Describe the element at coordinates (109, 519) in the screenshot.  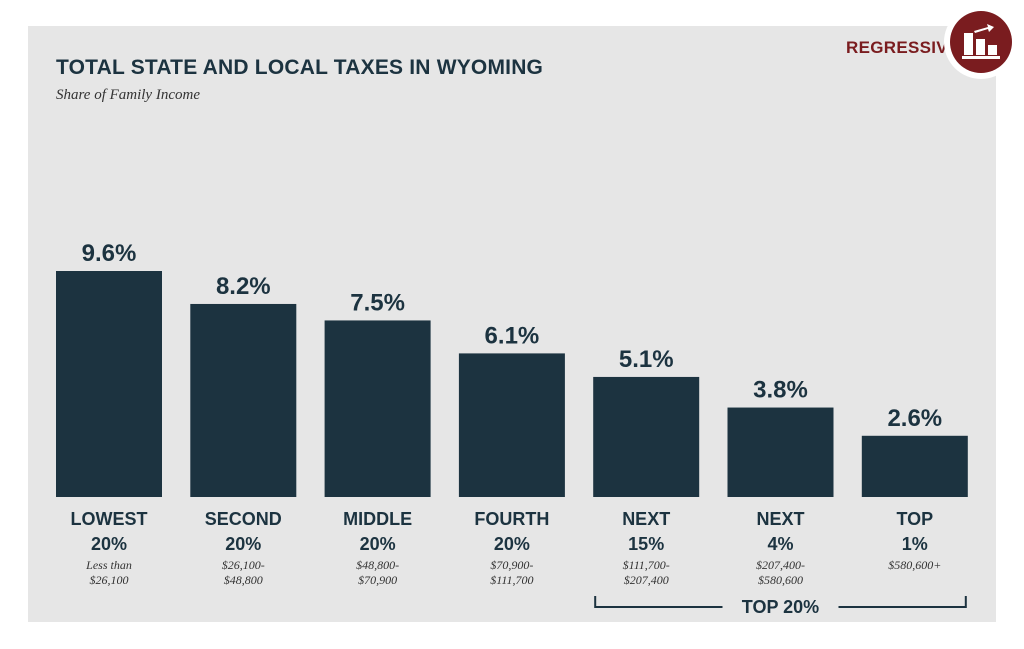
I see `category-label: LOWEST` at that location.